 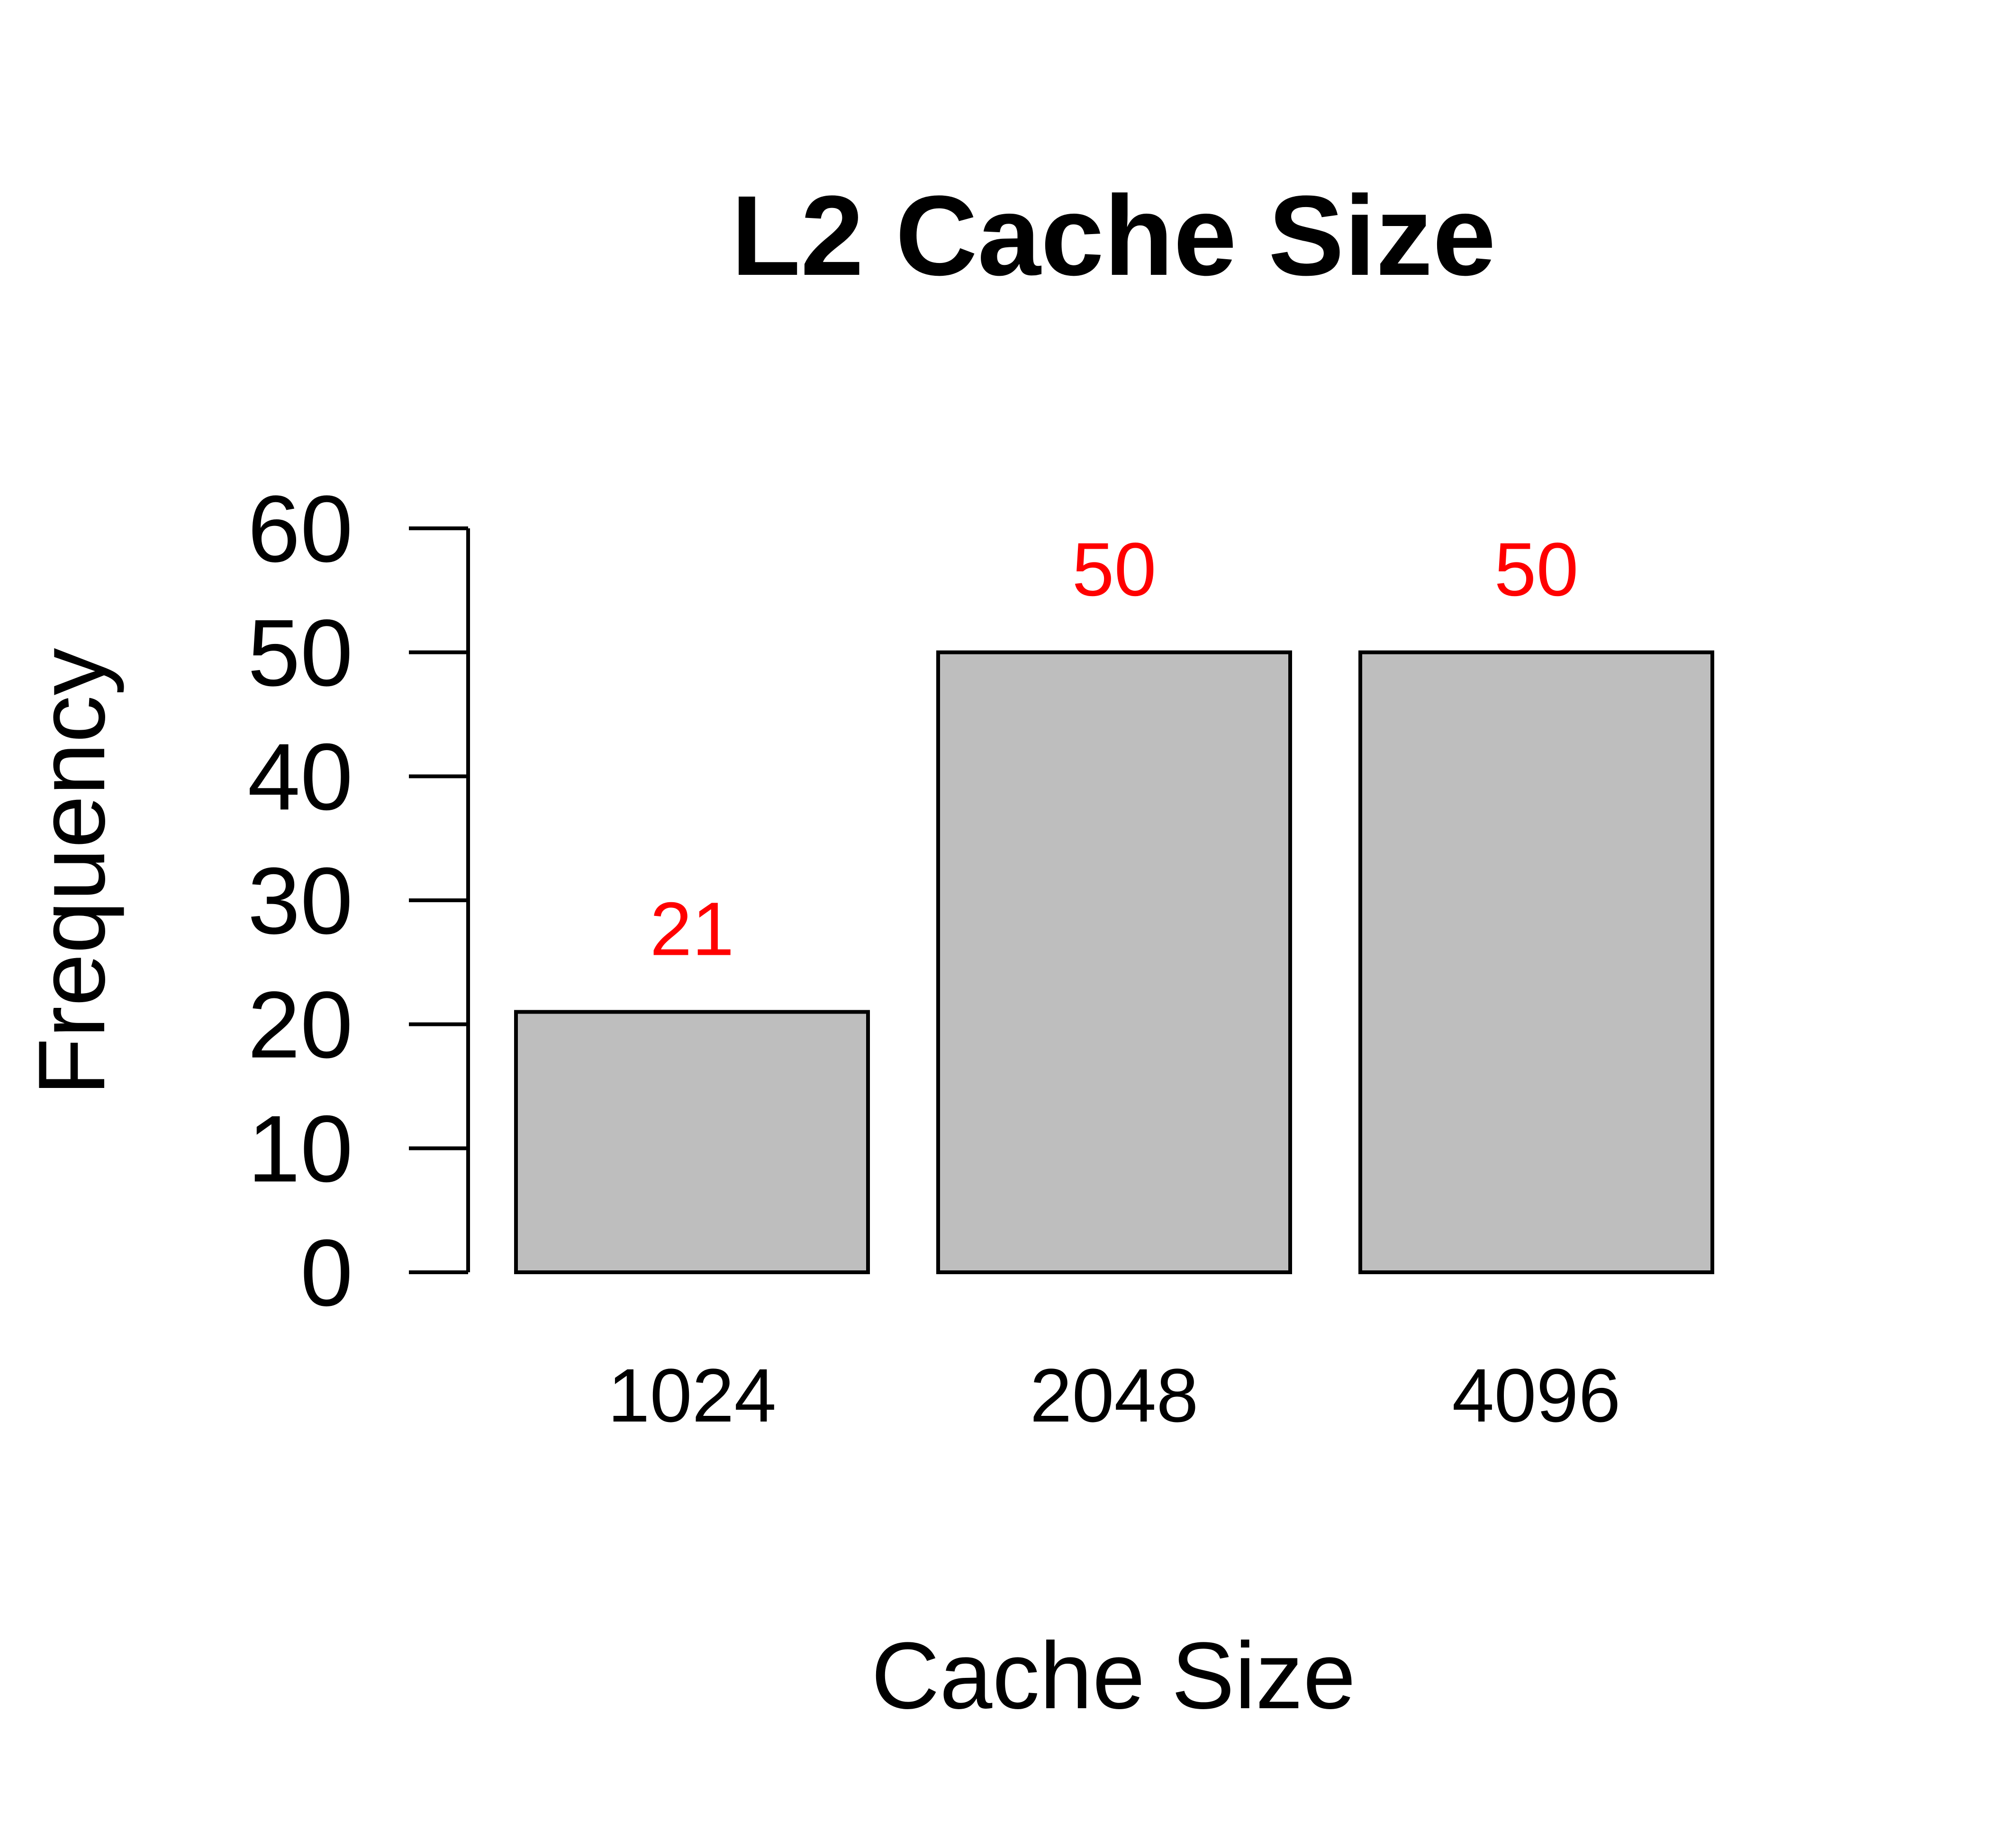 I want to click on y-tick-label: 0, so click(x=326, y=1273).